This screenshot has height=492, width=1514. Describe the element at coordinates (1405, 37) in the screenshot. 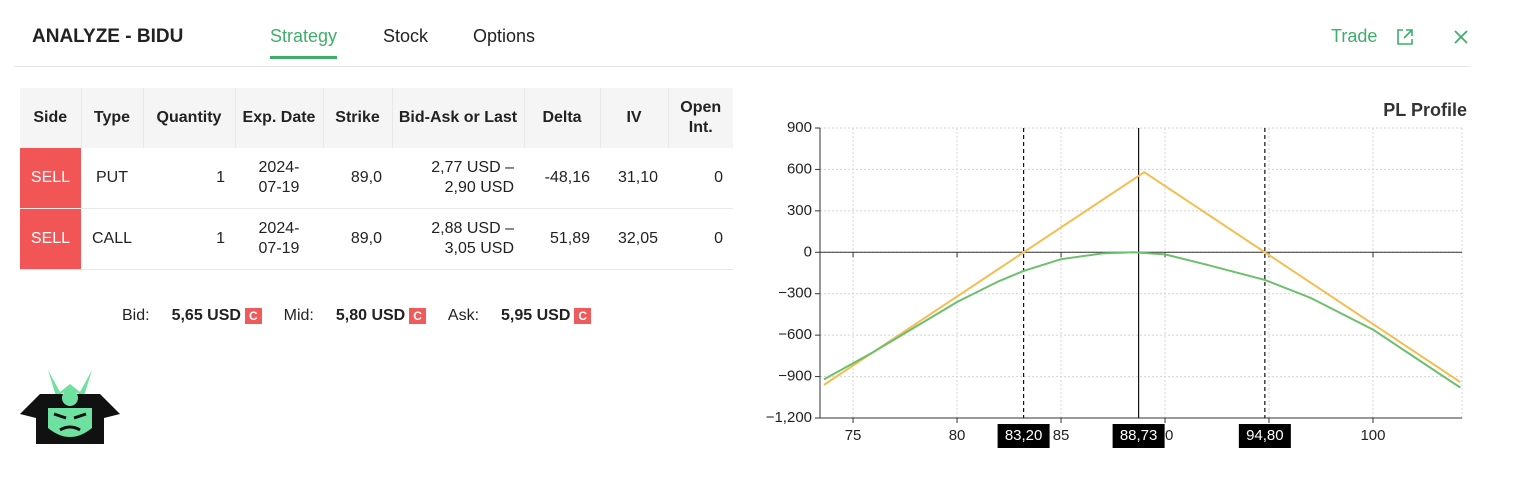

I see `external-icon` at that location.